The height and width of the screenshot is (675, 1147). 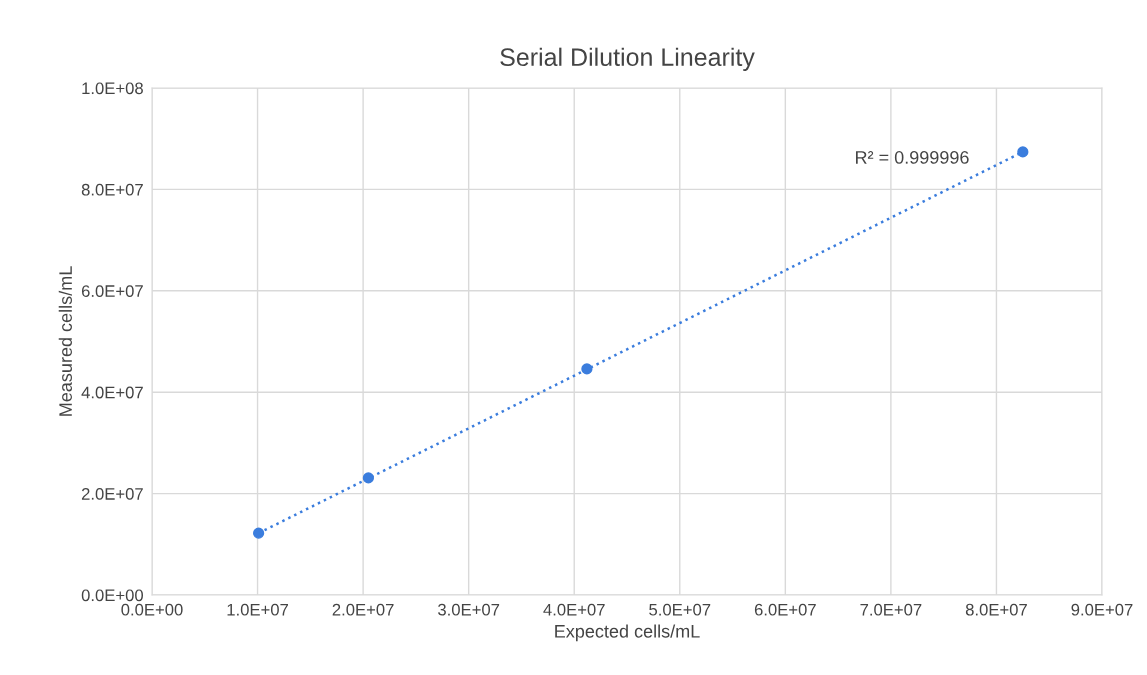 What do you see at coordinates (112, 88) in the screenshot?
I see `y-tick-label: 1.0E+08` at bounding box center [112, 88].